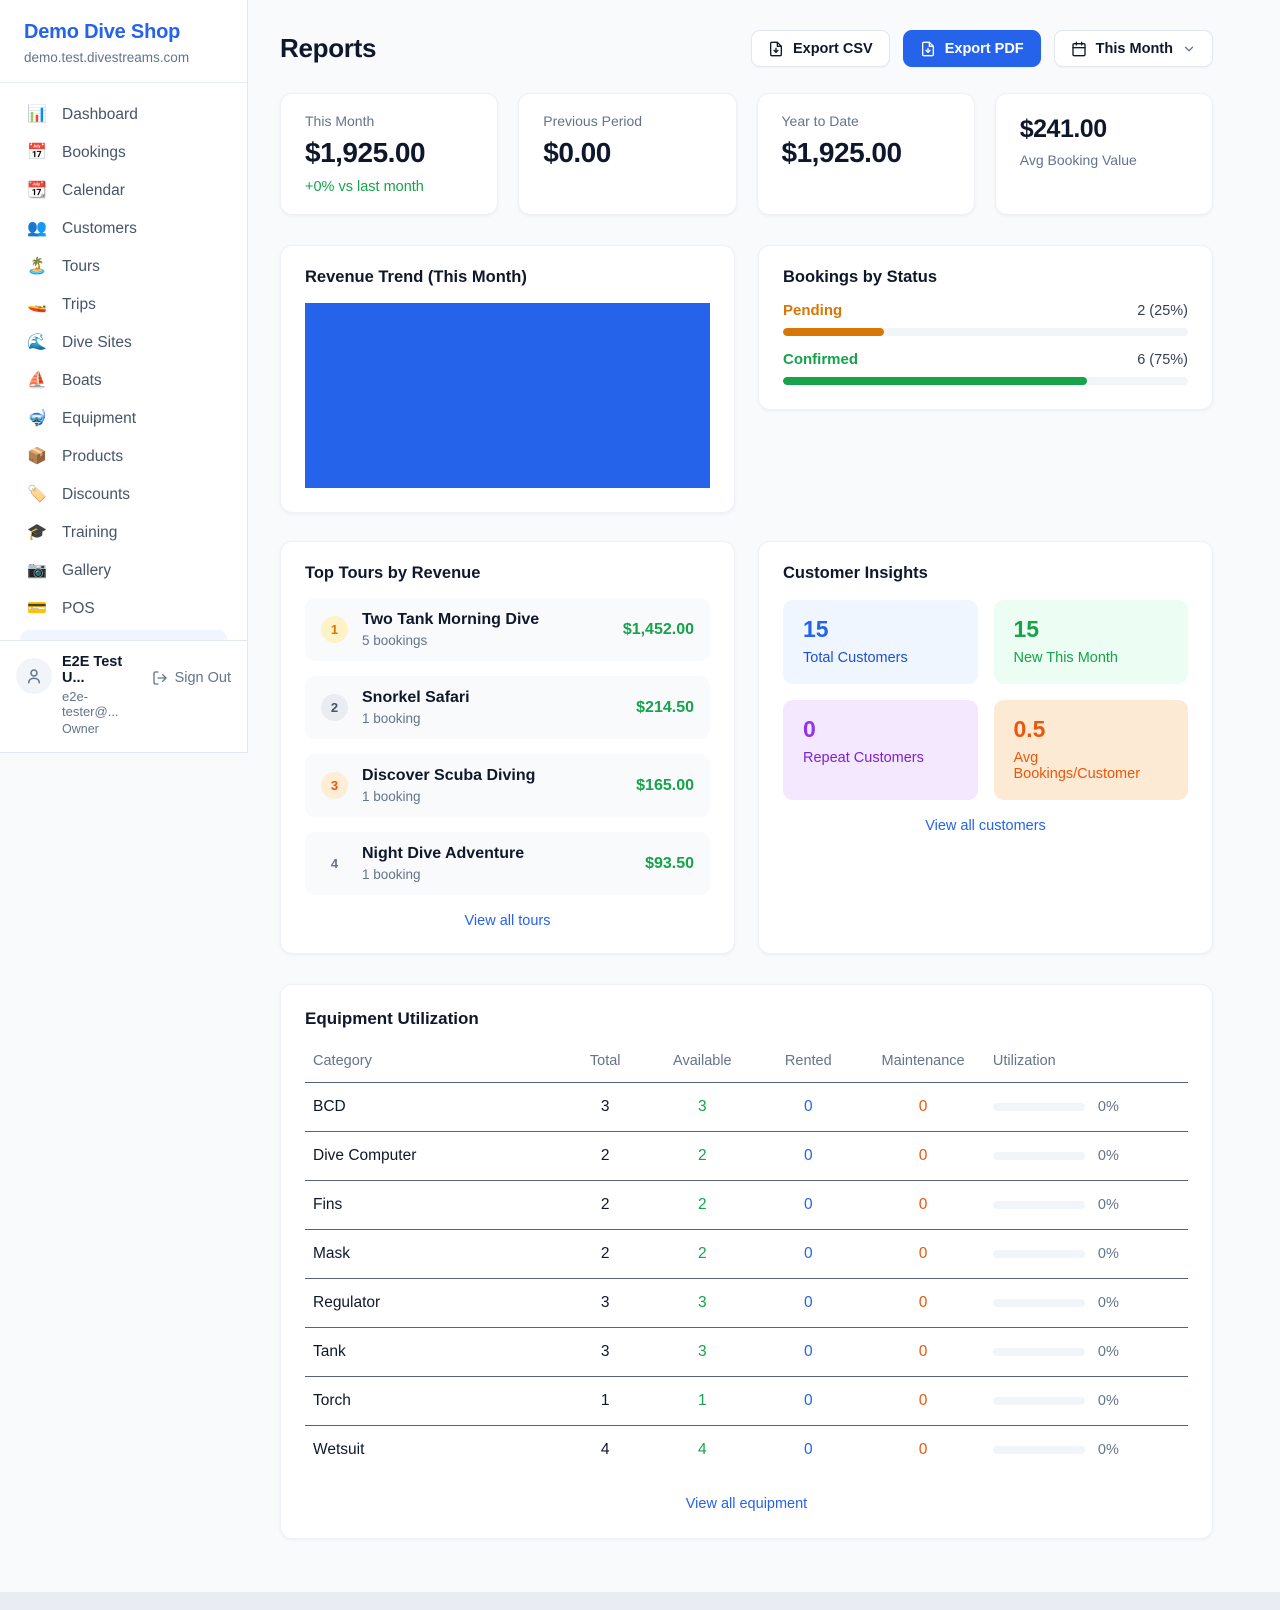 Image resolution: width=1280 pixels, height=1610 pixels. What do you see at coordinates (985, 319) in the screenshot?
I see `status-row-pending: Pending 2 (25%)` at bounding box center [985, 319].